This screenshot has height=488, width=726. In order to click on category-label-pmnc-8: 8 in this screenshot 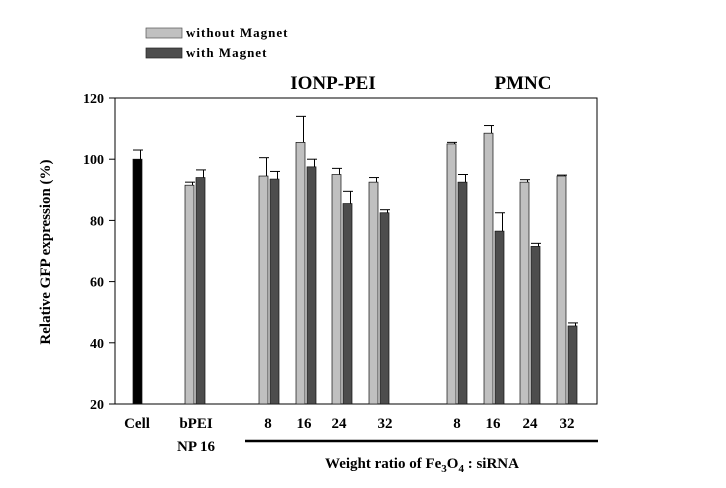, I will do `click(457, 424)`.